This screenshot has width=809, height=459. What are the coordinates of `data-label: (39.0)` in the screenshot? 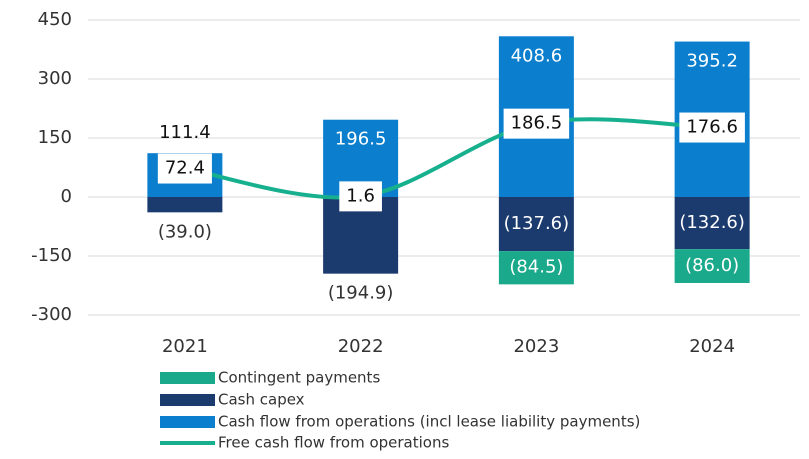 It's located at (185, 231).